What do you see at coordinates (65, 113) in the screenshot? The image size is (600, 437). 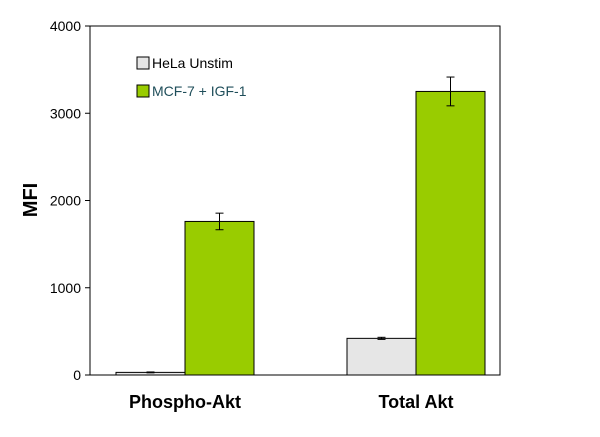 I see `y-tick-label: 3000` at bounding box center [65, 113].